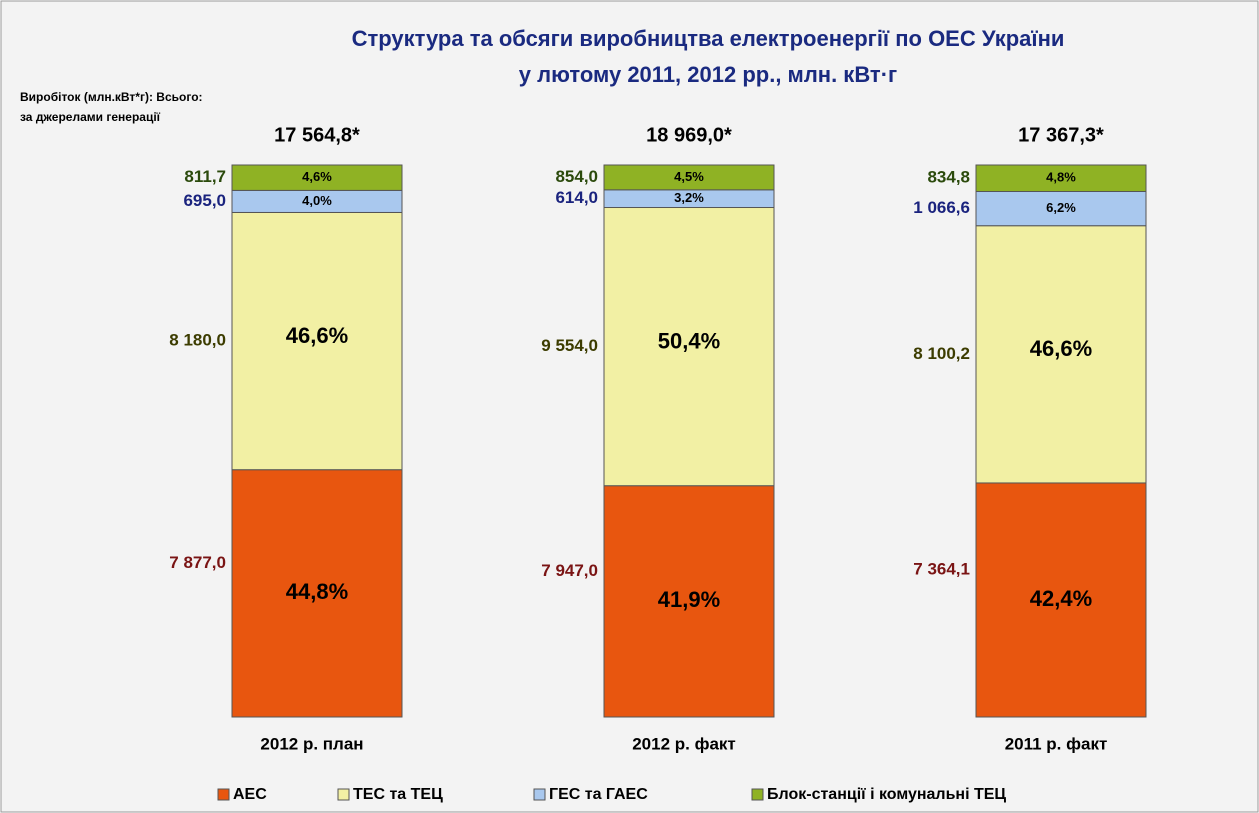 The image size is (1259, 813). Describe the element at coordinates (576, 176) in the screenshot. I see `value-label: 854,0` at that location.